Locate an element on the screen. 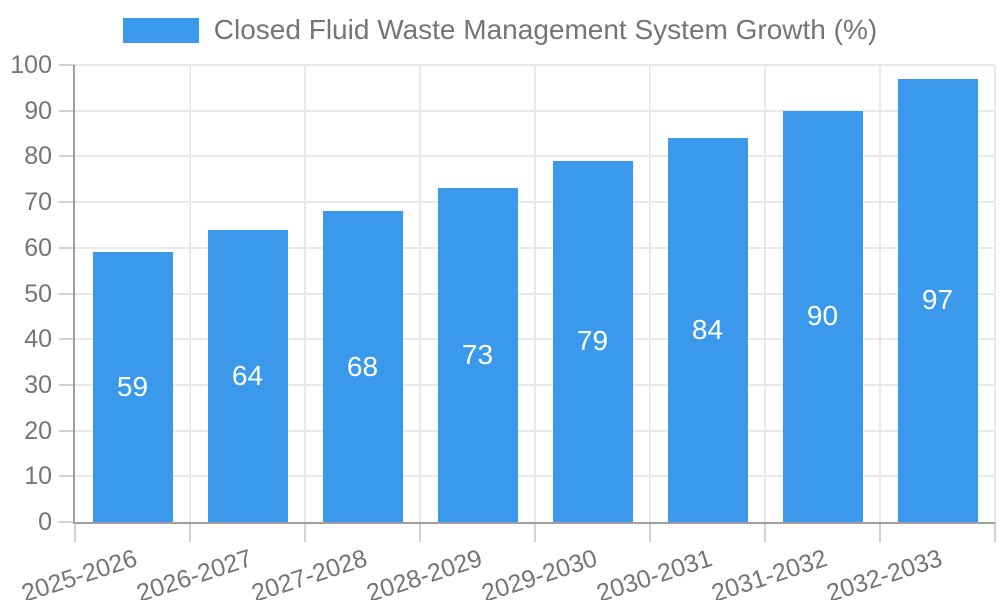 Image resolution: width=1000 pixels, height=600 pixels. bar: 79 is located at coordinates (592, 341).